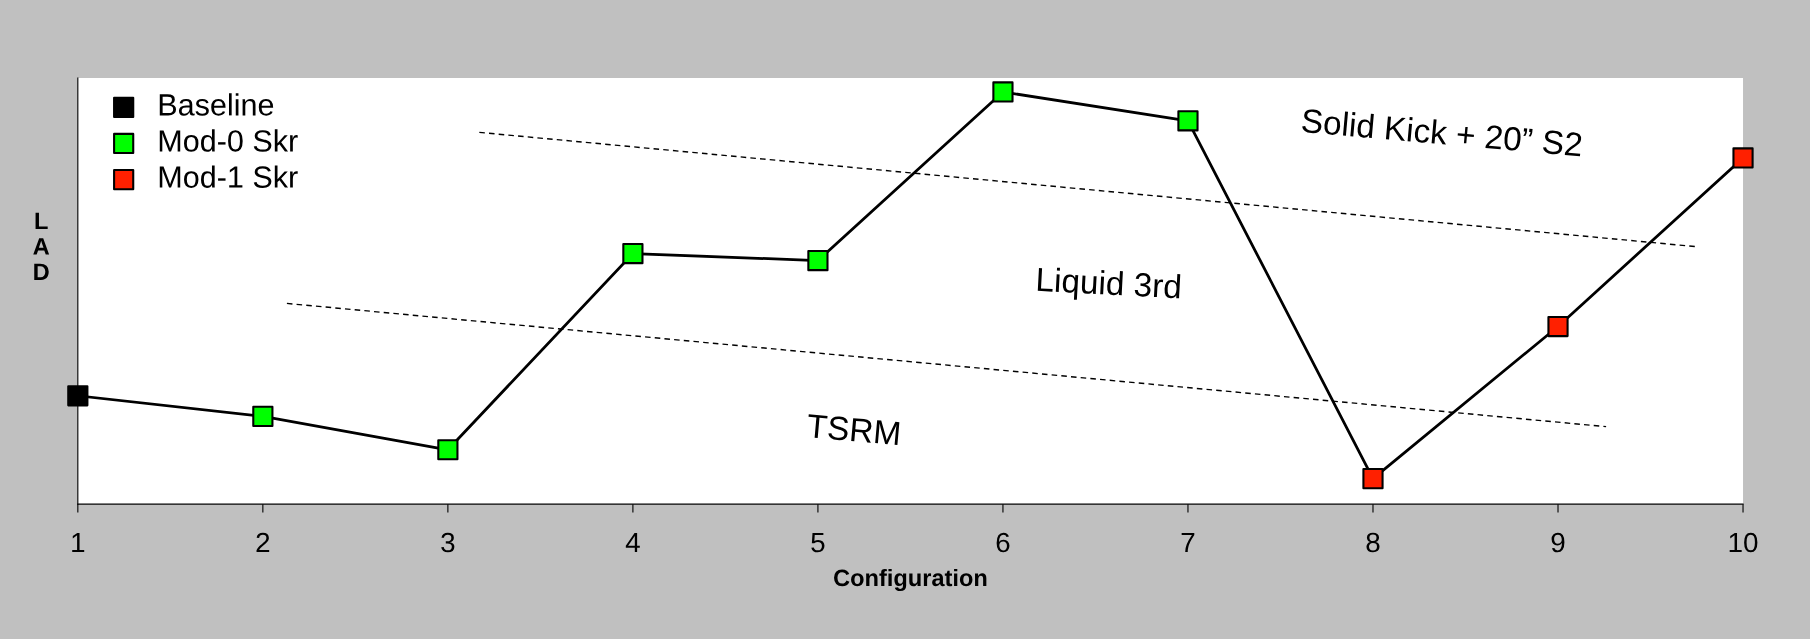 Image resolution: width=1810 pixels, height=639 pixels. What do you see at coordinates (41, 246) in the screenshot?
I see `y-axis-title: LAD` at bounding box center [41, 246].